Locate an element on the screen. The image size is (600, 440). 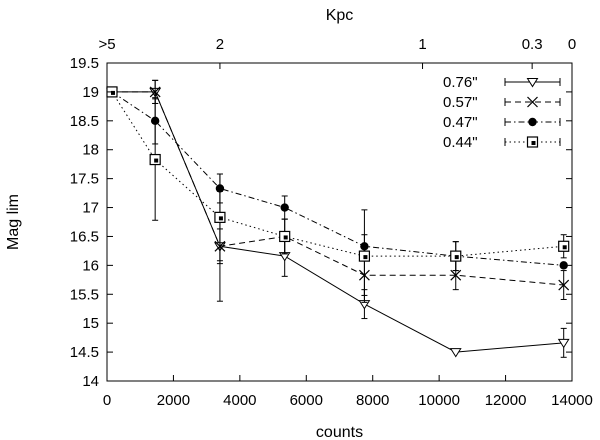
legend-item: 0.44" is located at coordinates (502, 142).